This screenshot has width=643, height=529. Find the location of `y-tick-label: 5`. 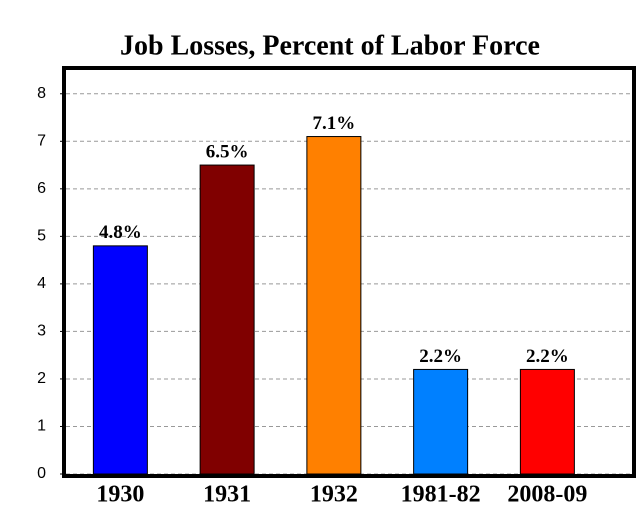

y-tick-label: 5 is located at coordinates (41, 236).